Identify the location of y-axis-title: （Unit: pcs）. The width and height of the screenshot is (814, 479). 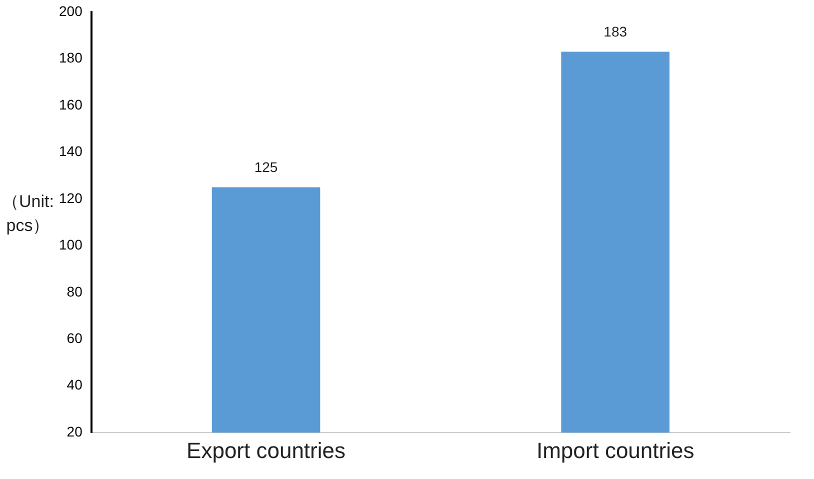
(28, 214).